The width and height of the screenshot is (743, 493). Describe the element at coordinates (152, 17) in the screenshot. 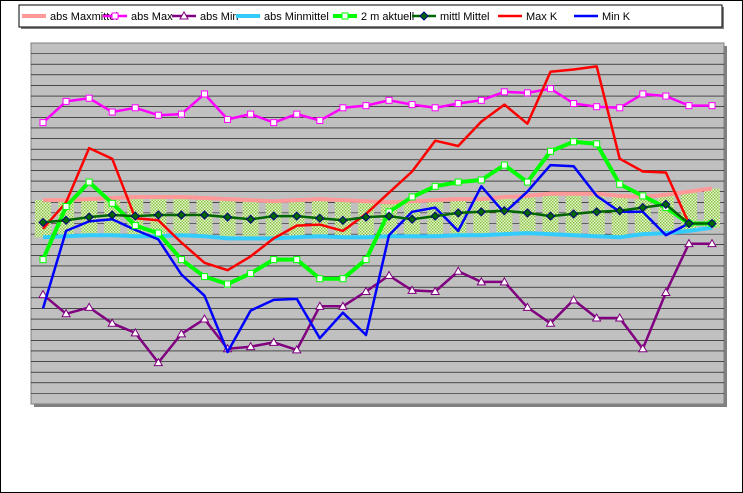

I see `legend-label: abs Max` at that location.